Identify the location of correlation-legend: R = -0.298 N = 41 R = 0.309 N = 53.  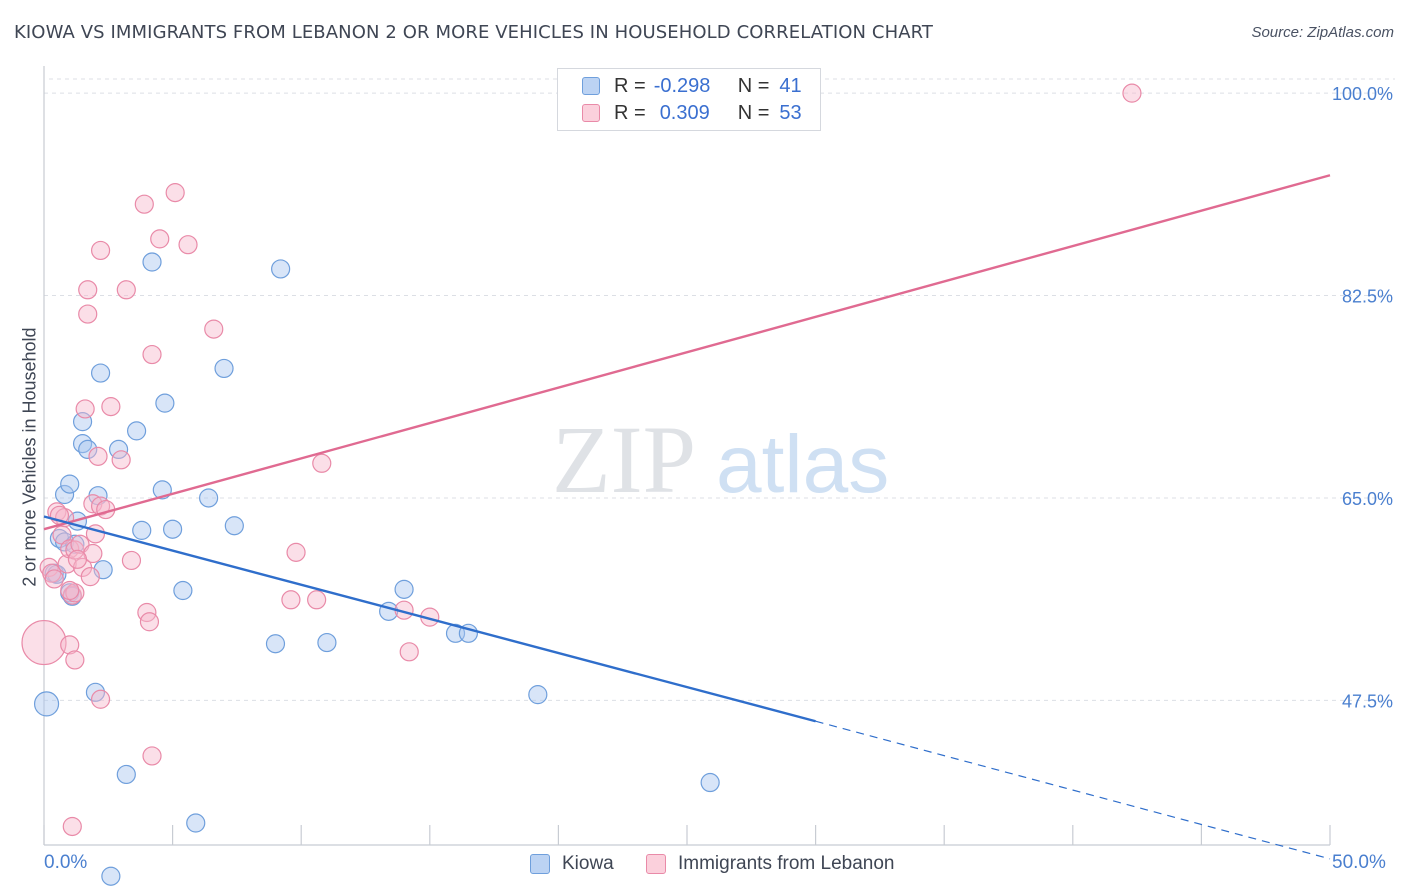
(689, 99).